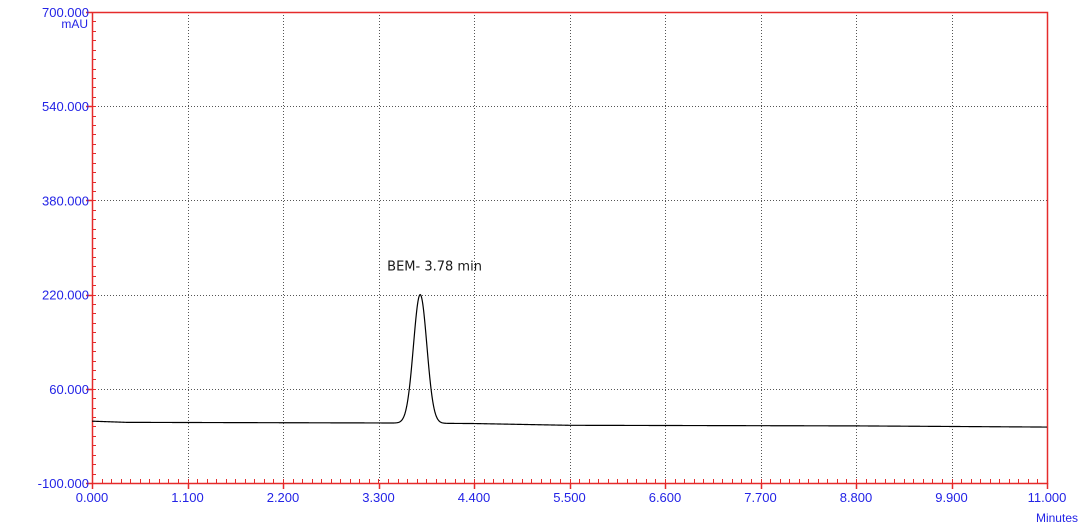  What do you see at coordinates (65, 106) in the screenshot?
I see `y-tick-label: 540.000` at bounding box center [65, 106].